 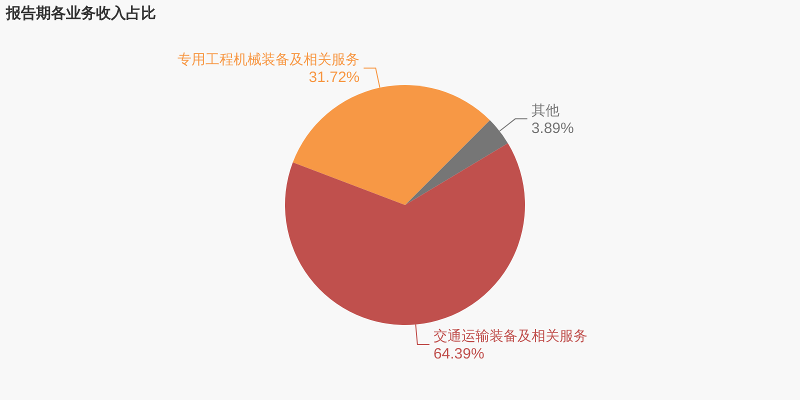 I want to click on slice-label: 专用工程机械装备及相关服务, so click(x=269, y=60).